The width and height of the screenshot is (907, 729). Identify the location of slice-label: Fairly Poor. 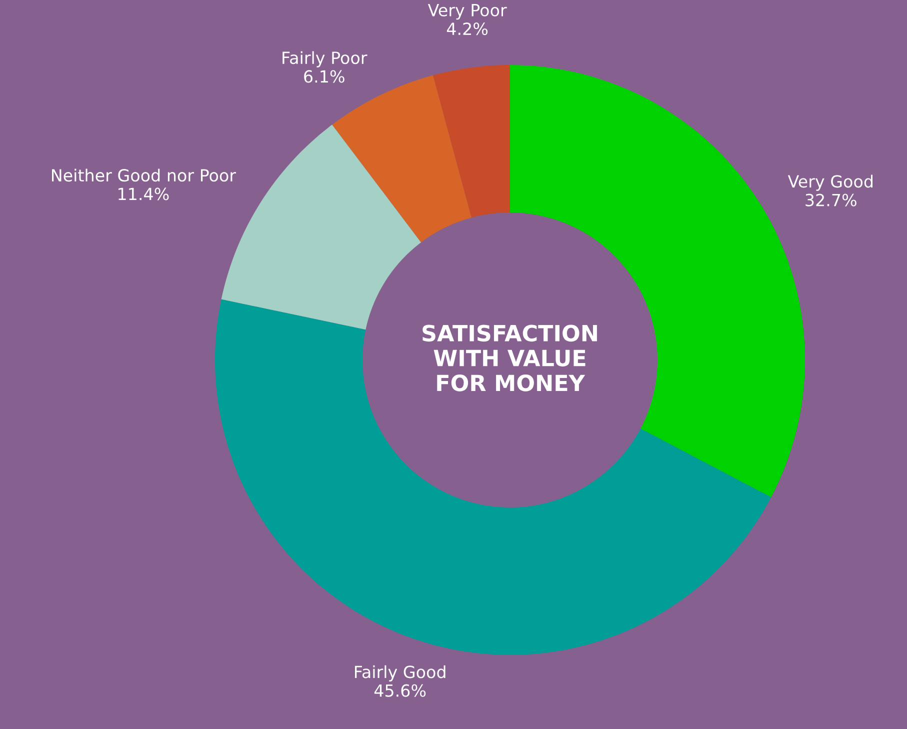
(325, 59).